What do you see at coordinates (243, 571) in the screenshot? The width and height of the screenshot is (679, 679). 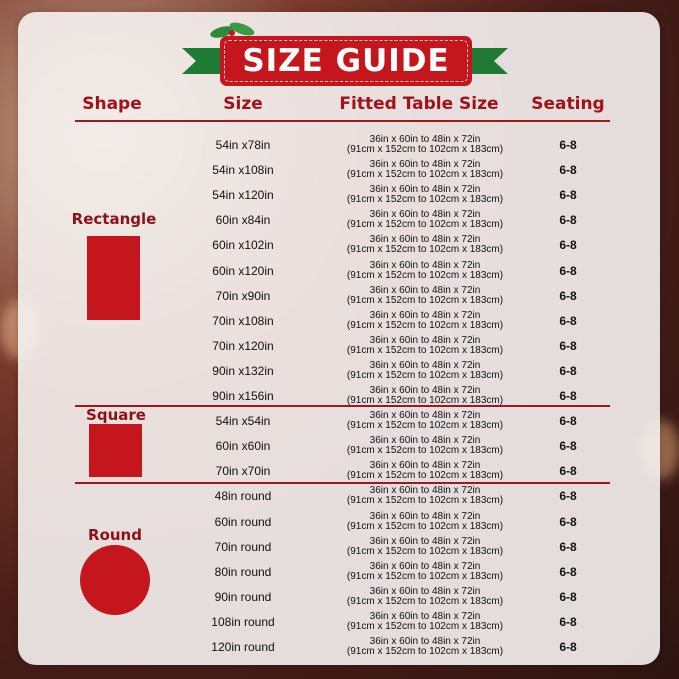 I see `size-cell: 80in round` at bounding box center [243, 571].